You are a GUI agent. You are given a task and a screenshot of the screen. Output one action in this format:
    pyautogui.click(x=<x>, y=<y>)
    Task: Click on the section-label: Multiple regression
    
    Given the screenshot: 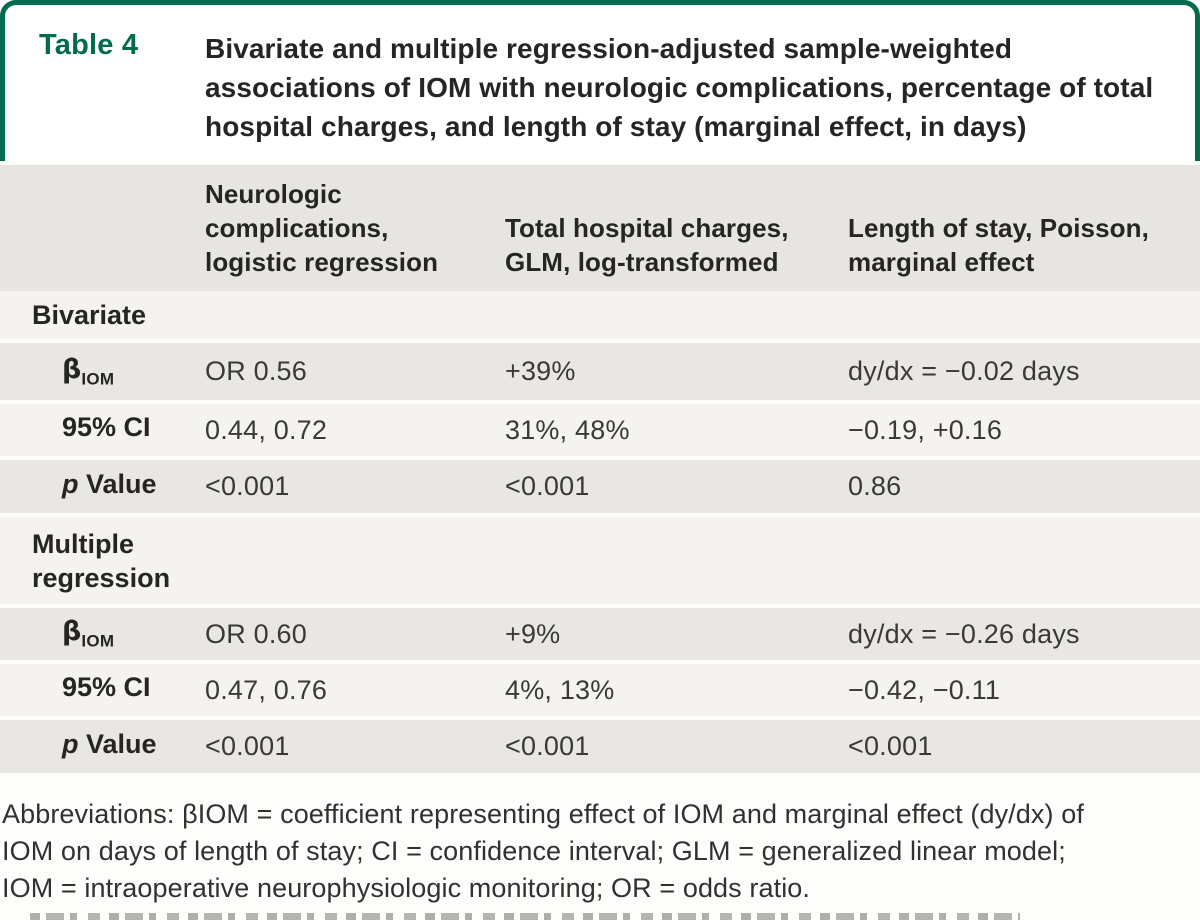 What is the action you would take?
    pyautogui.click(x=101, y=560)
    